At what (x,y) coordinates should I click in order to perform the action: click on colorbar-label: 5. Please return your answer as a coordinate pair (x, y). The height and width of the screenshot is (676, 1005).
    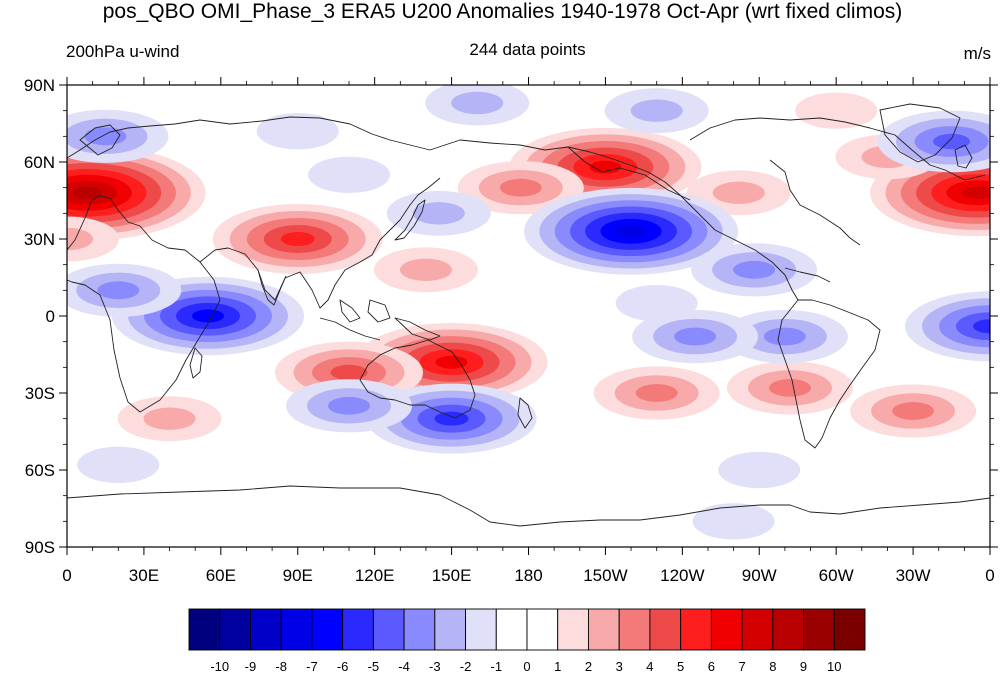
    Looking at the image, I should click on (680, 666).